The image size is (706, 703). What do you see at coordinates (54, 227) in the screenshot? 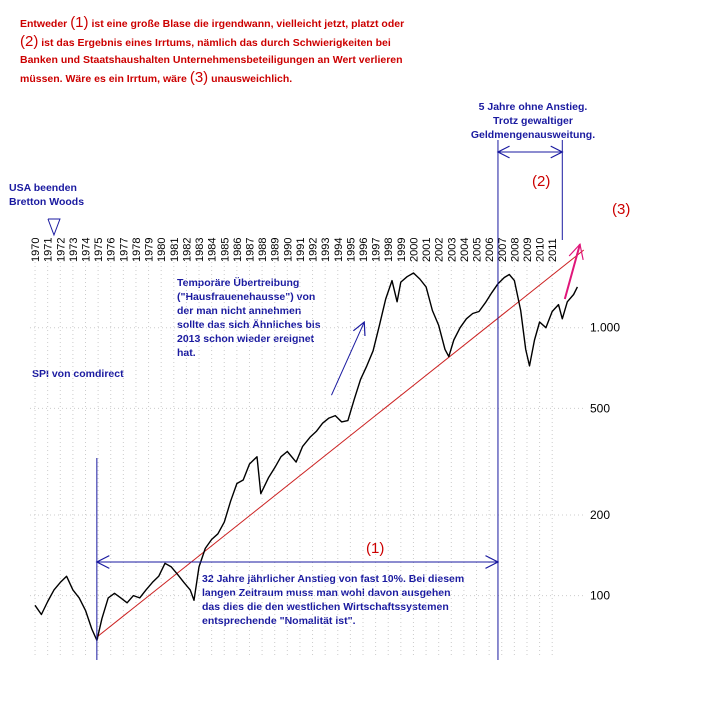
I see `bretton-woods-marker` at bounding box center [54, 227].